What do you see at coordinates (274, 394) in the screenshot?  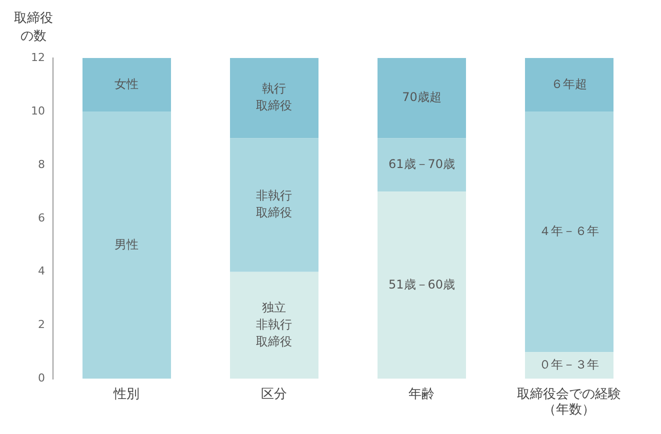 I see `x-tick-label: 区分` at bounding box center [274, 394].